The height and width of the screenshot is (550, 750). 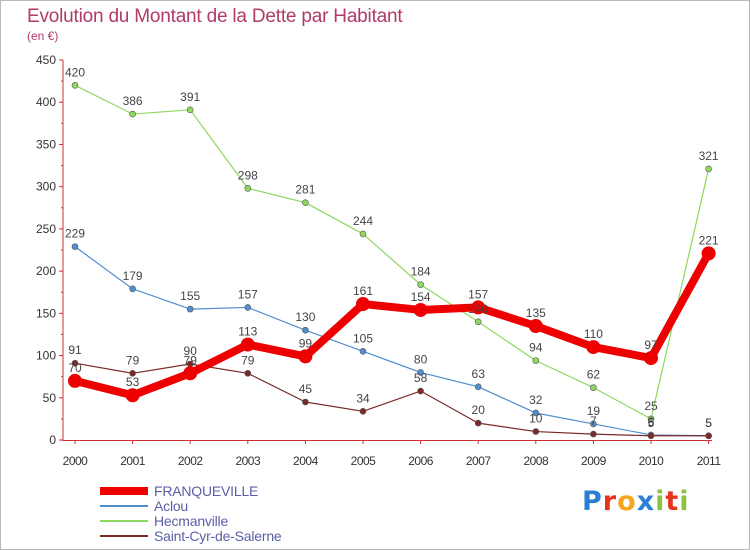 I want to click on data-label: 420, so click(x=75, y=72).